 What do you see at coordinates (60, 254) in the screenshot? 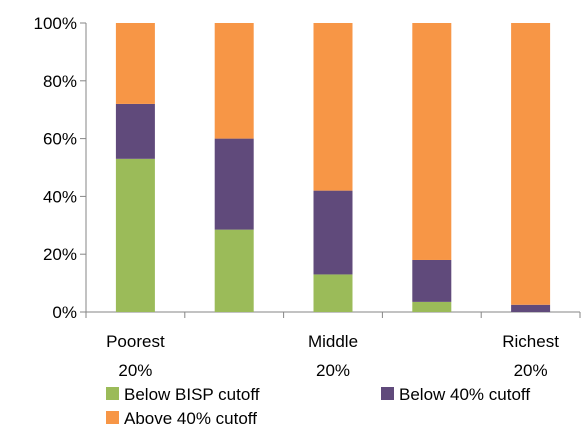
I see `y-tick-label: 20%` at bounding box center [60, 254].